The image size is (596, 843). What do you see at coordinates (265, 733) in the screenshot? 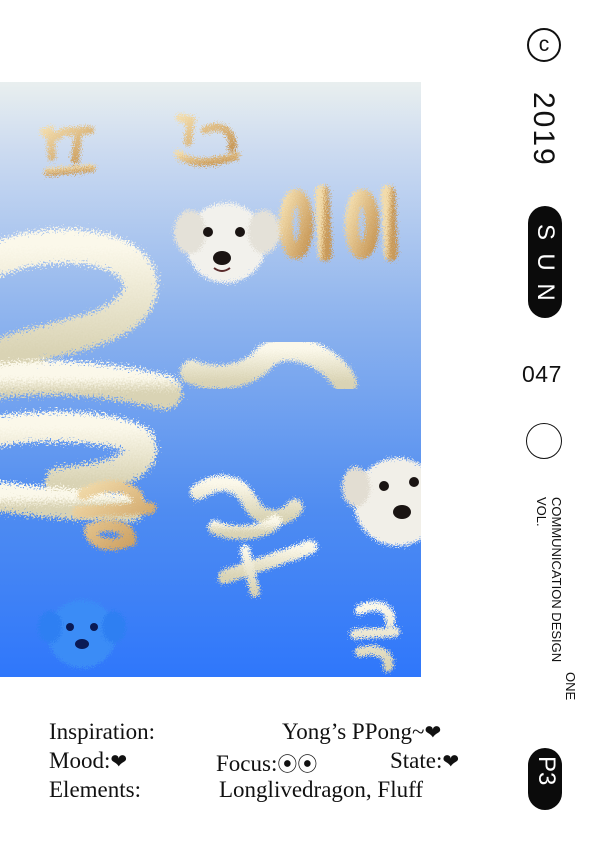
I see `inspiration-row: Inspiration: Yong’s PPong~❤` at bounding box center [265, 733].